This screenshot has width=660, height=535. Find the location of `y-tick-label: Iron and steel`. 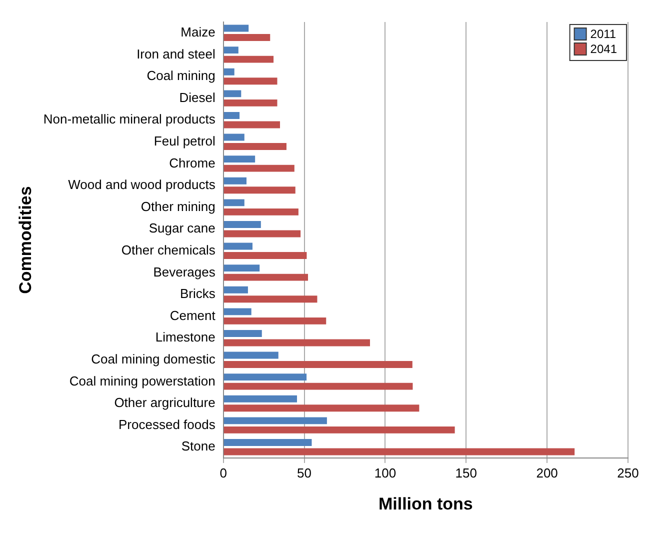

y-tick-label: Iron and steel is located at coordinates (176, 54).